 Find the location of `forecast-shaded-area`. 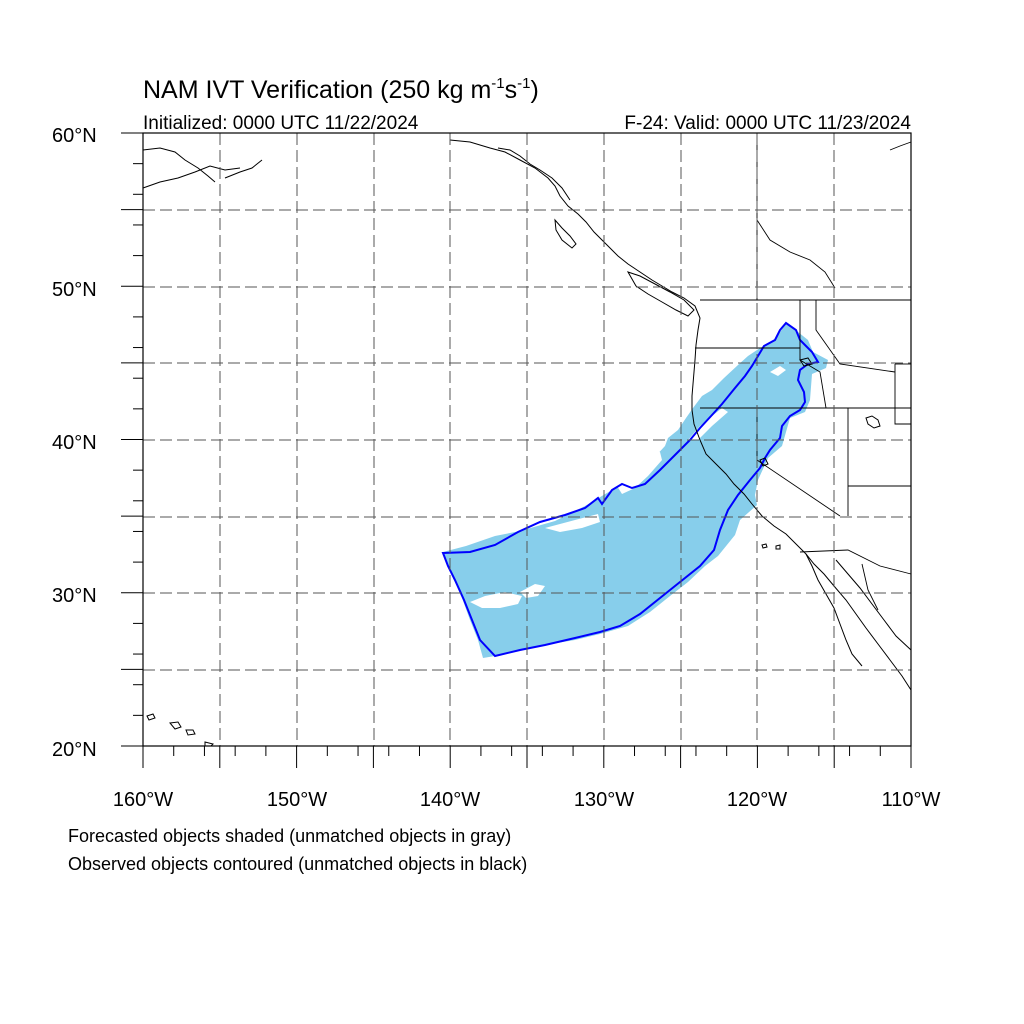

forecast-shaded-area is located at coordinates (635, 490).